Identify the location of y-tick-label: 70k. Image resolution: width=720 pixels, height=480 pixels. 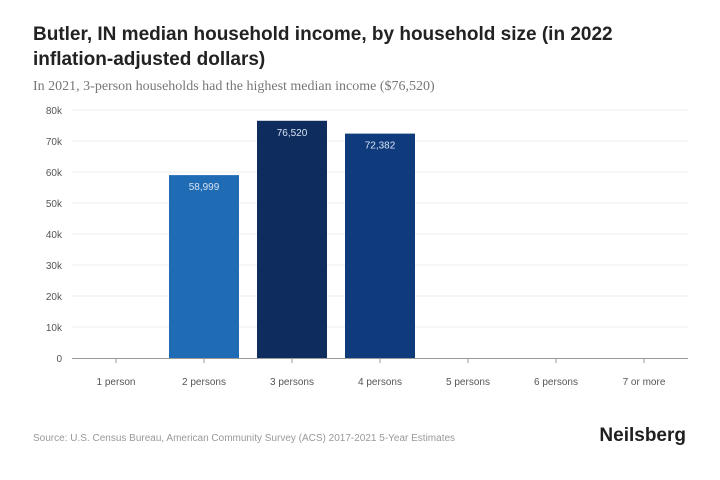
(54, 142).